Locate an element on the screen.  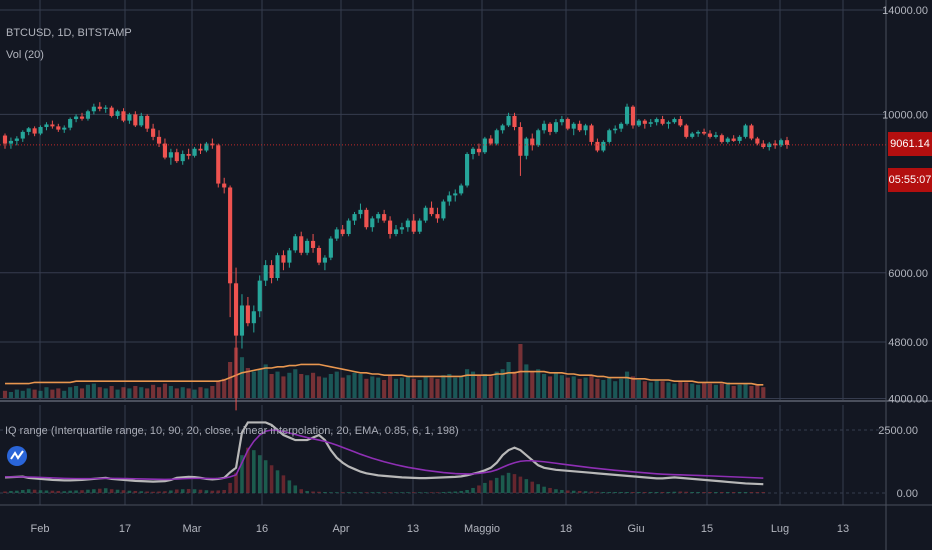
iq-range-line is located at coordinates (384, 453).